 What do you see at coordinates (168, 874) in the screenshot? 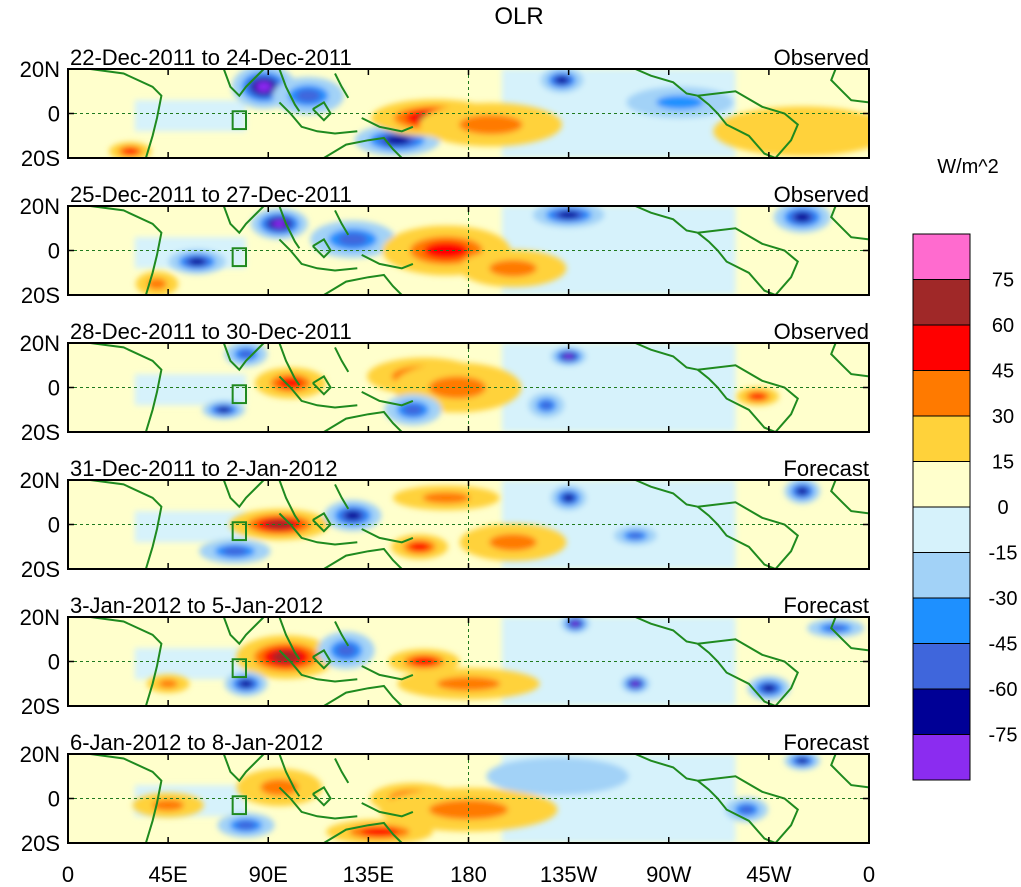
I see `x-tick-label: 45E` at bounding box center [168, 874].